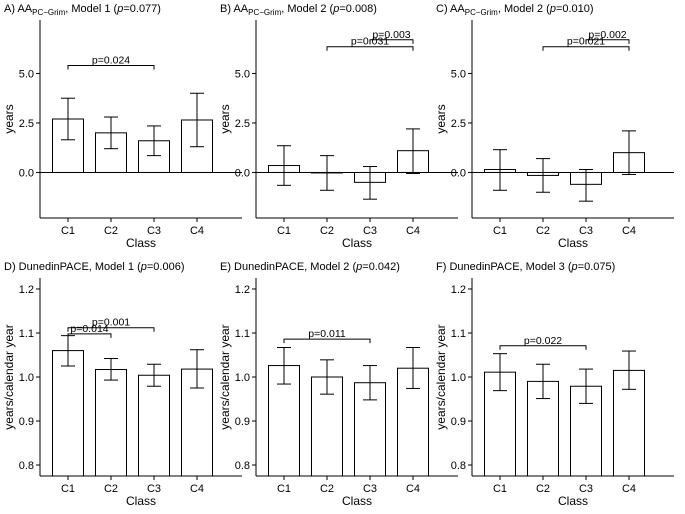  I want to click on comparison-label: p=0.011, so click(327, 334).